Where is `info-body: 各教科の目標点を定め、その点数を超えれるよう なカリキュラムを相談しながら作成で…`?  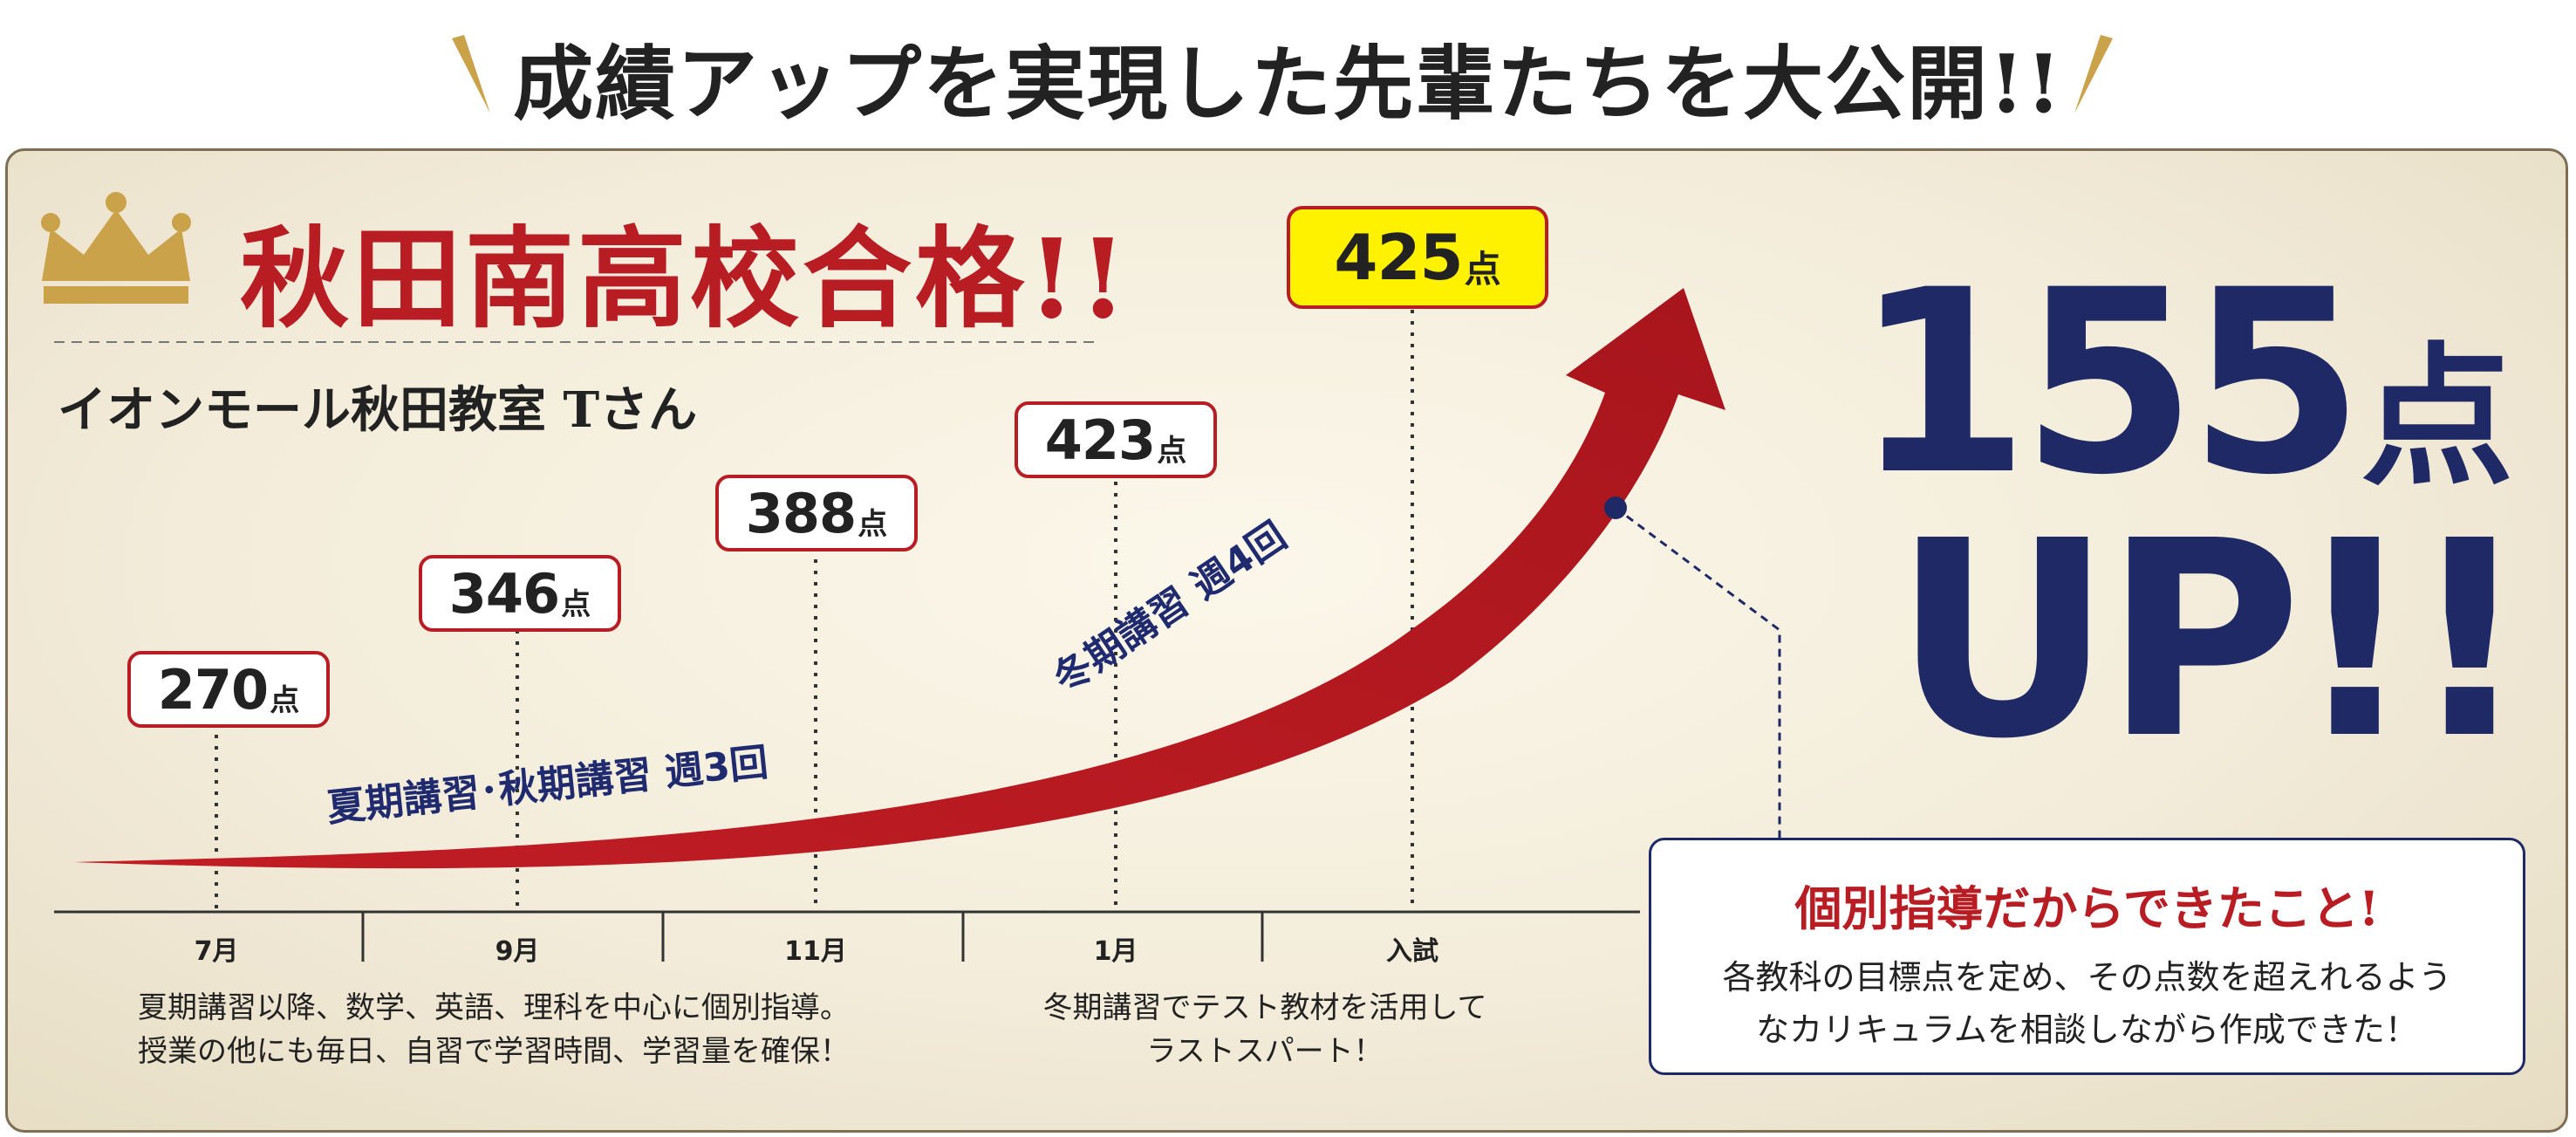 info-body: 各教科の目標点を定め、その点数を超えれるよう なカリキュラムを相談しながら作成で… is located at coordinates (2087, 1004).